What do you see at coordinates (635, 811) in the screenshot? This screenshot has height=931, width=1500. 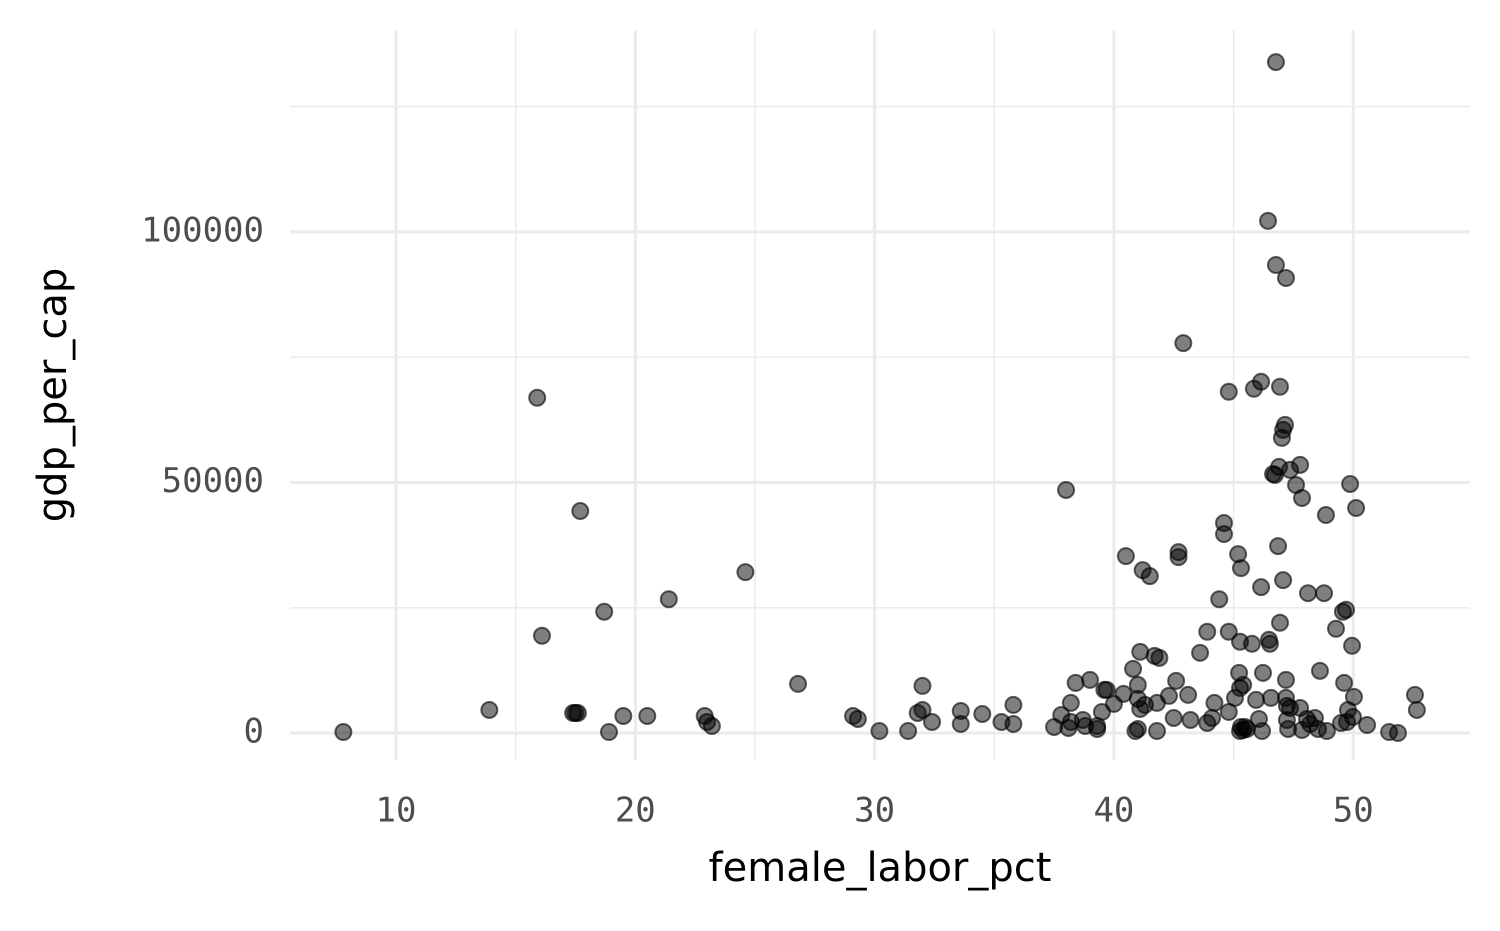 I see `x-tick-label: 20` at bounding box center [635, 811].